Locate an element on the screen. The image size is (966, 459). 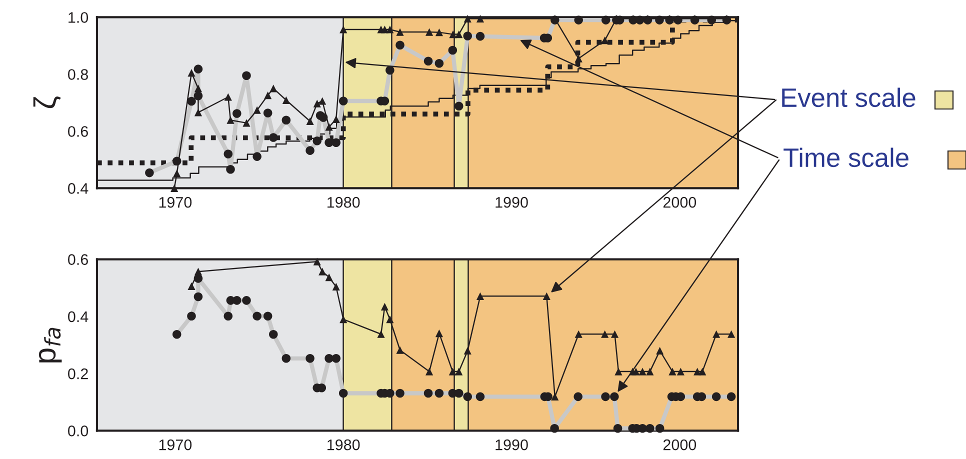
y-tick-label: 0.8 is located at coordinates (78, 74).